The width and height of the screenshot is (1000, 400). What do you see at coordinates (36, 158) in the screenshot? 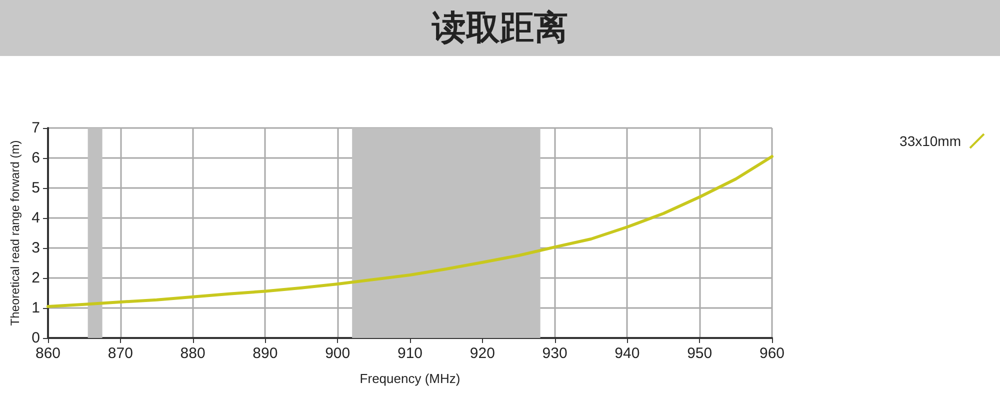
I see `y-tick-label: 6` at bounding box center [36, 158].